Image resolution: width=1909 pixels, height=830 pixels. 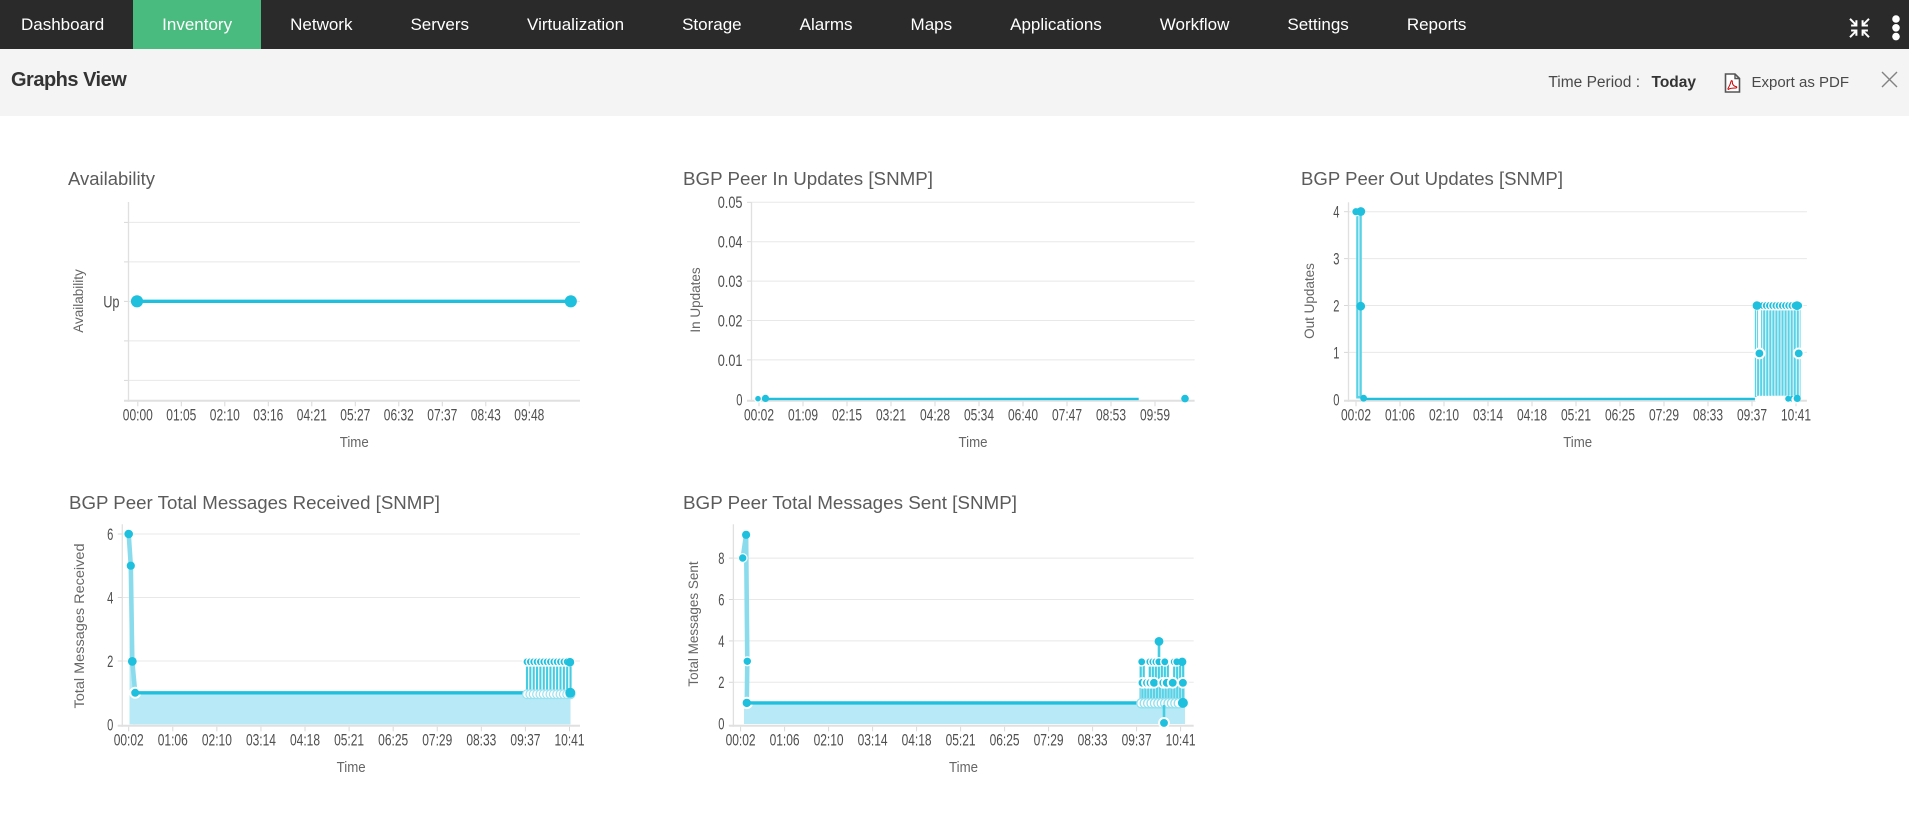 What do you see at coordinates (1309, 301) in the screenshot?
I see `svg-text: Out Updates` at bounding box center [1309, 301].